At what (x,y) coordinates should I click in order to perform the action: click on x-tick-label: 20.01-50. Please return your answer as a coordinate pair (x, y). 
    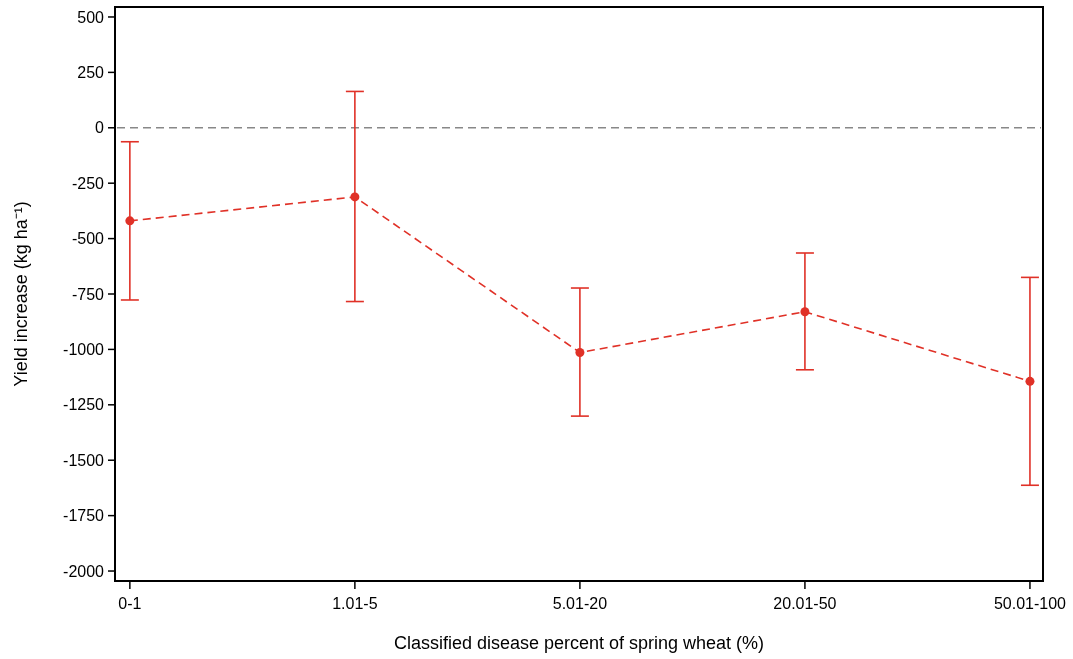
    Looking at the image, I should click on (805, 603).